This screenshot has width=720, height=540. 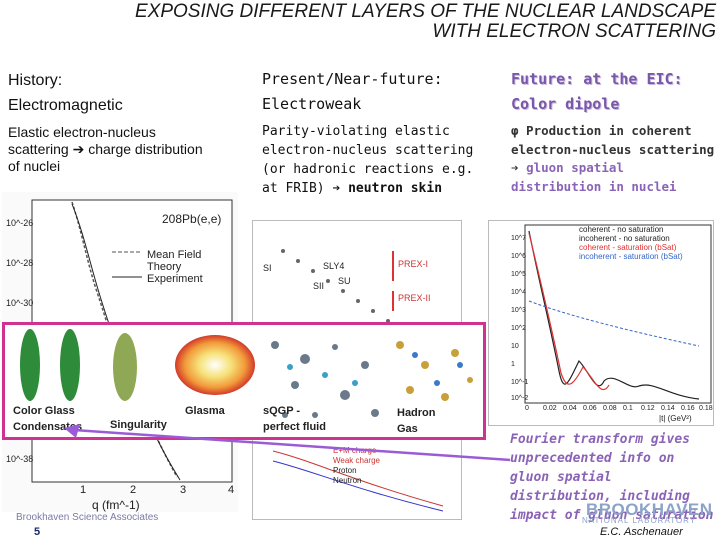 What do you see at coordinates (312, 104) in the screenshot?
I see `col2-head2: Electroweak` at bounding box center [312, 104].